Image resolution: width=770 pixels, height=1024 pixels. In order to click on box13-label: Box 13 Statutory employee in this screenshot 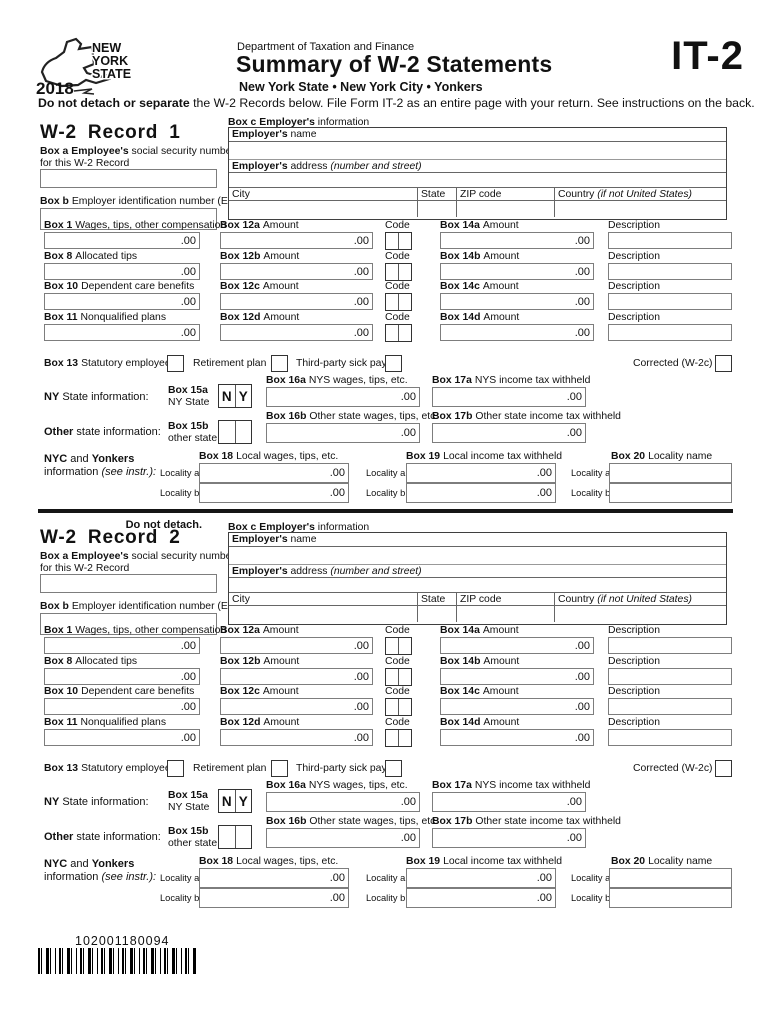, I will do `click(107, 768)`.